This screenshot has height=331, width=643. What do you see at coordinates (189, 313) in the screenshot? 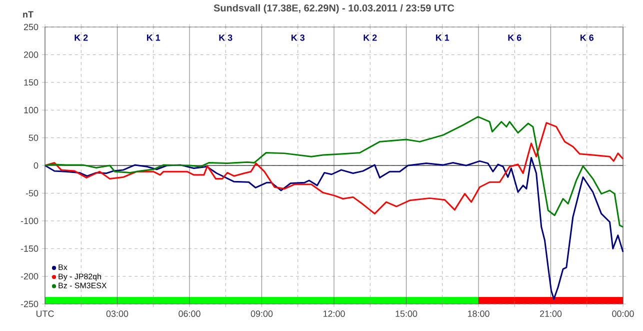
I see `x-tick-label: 06:00` at bounding box center [189, 313].